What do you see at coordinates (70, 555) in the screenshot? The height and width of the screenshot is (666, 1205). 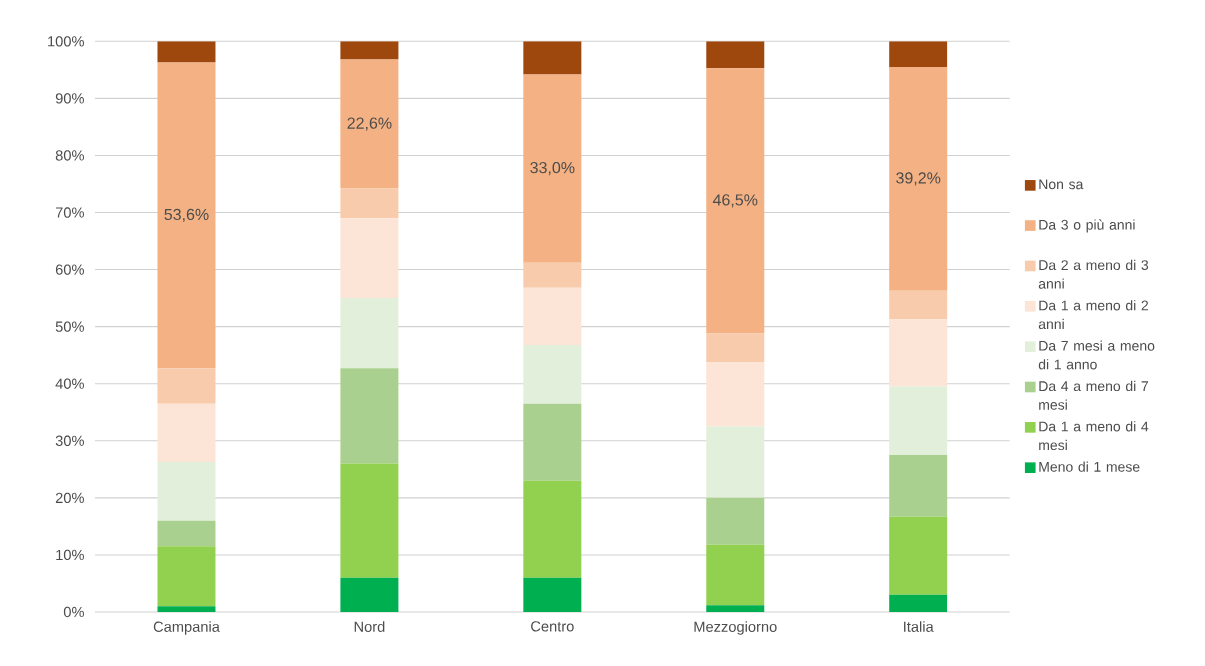 I see `y-tick-label: 10%` at bounding box center [70, 555].